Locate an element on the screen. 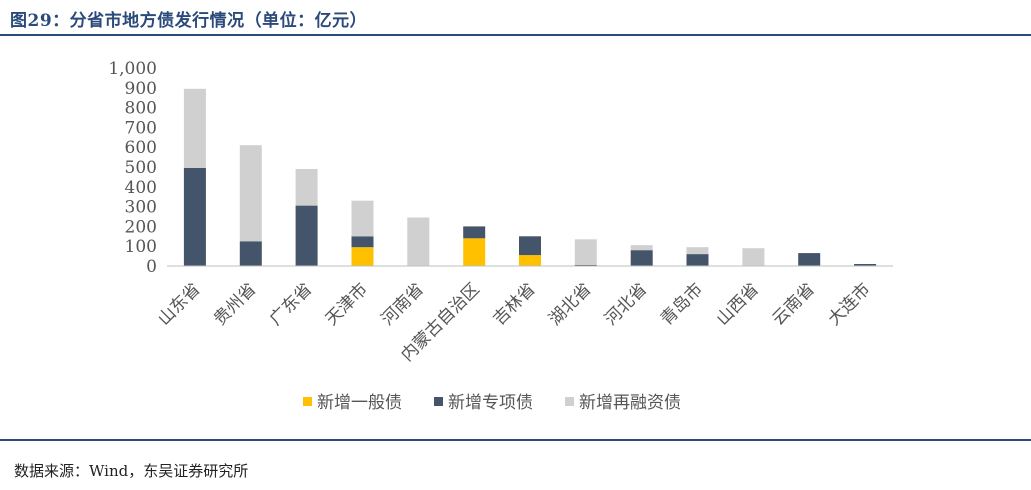 This screenshot has height=490, width=1031. legend-label: 新增一般债 is located at coordinates (359, 403).